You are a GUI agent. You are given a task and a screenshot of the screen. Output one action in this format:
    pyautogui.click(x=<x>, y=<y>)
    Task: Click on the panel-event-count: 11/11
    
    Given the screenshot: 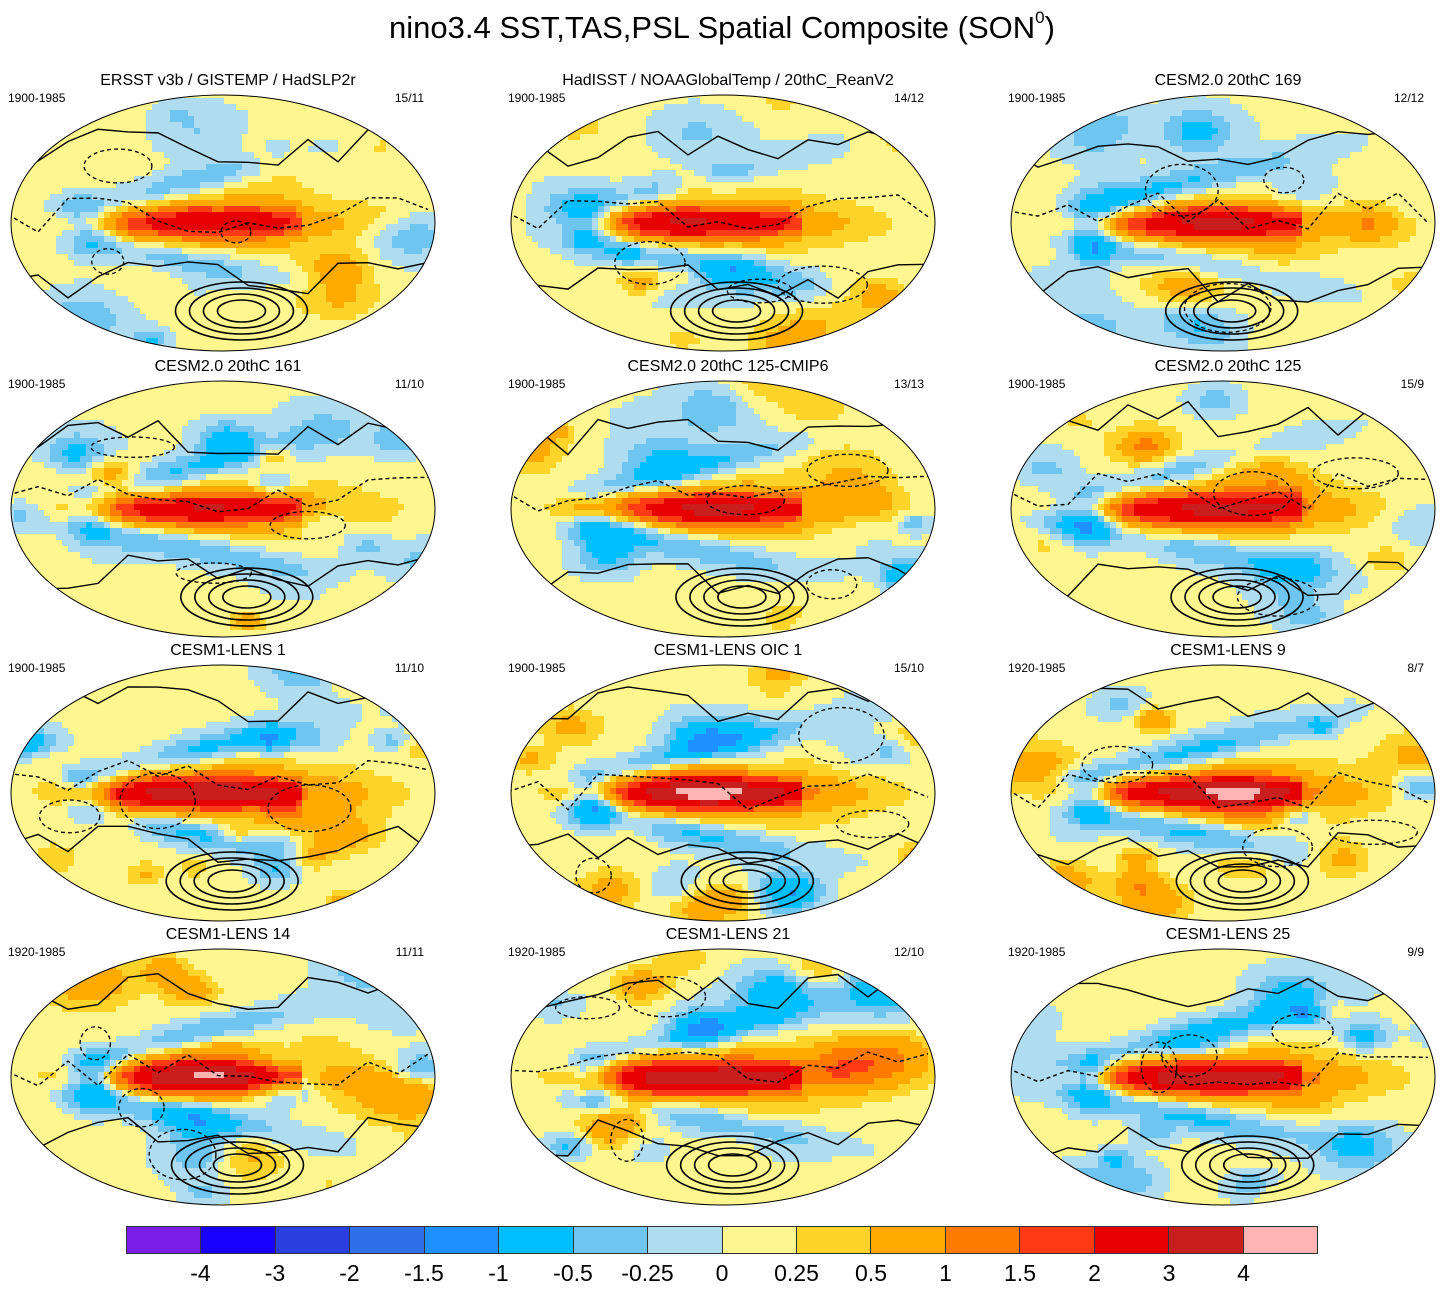 What is the action you would take?
    pyautogui.click(x=410, y=952)
    